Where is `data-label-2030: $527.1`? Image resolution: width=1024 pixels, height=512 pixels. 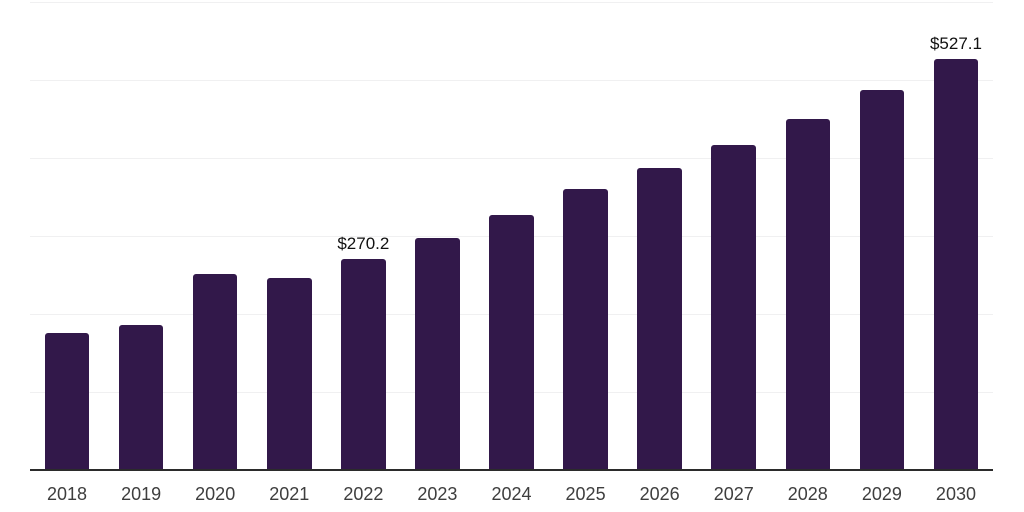 data-label-2030: $527.1 is located at coordinates (955, 43).